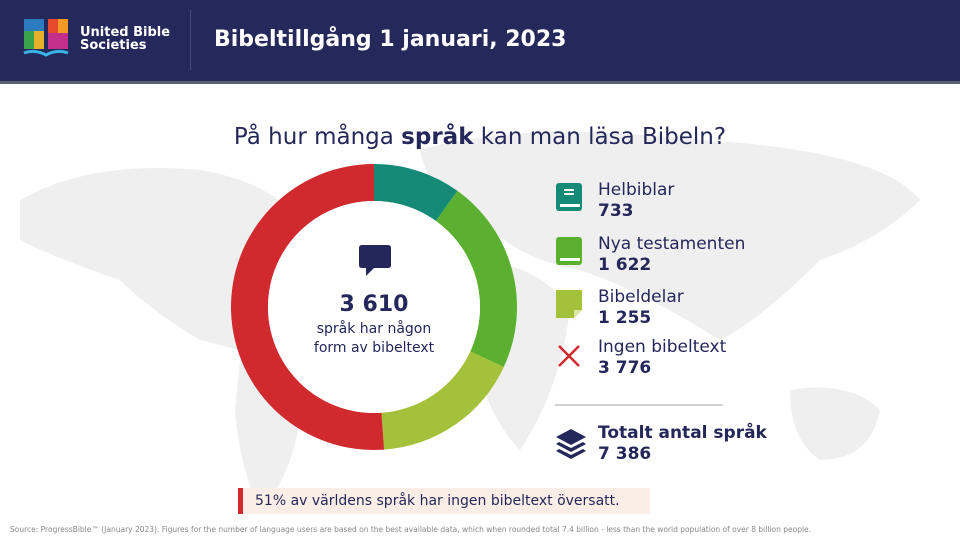 This screenshot has height=546, width=960. Describe the element at coordinates (374, 304) in the screenshot. I see `center-number: 3 610` at that location.